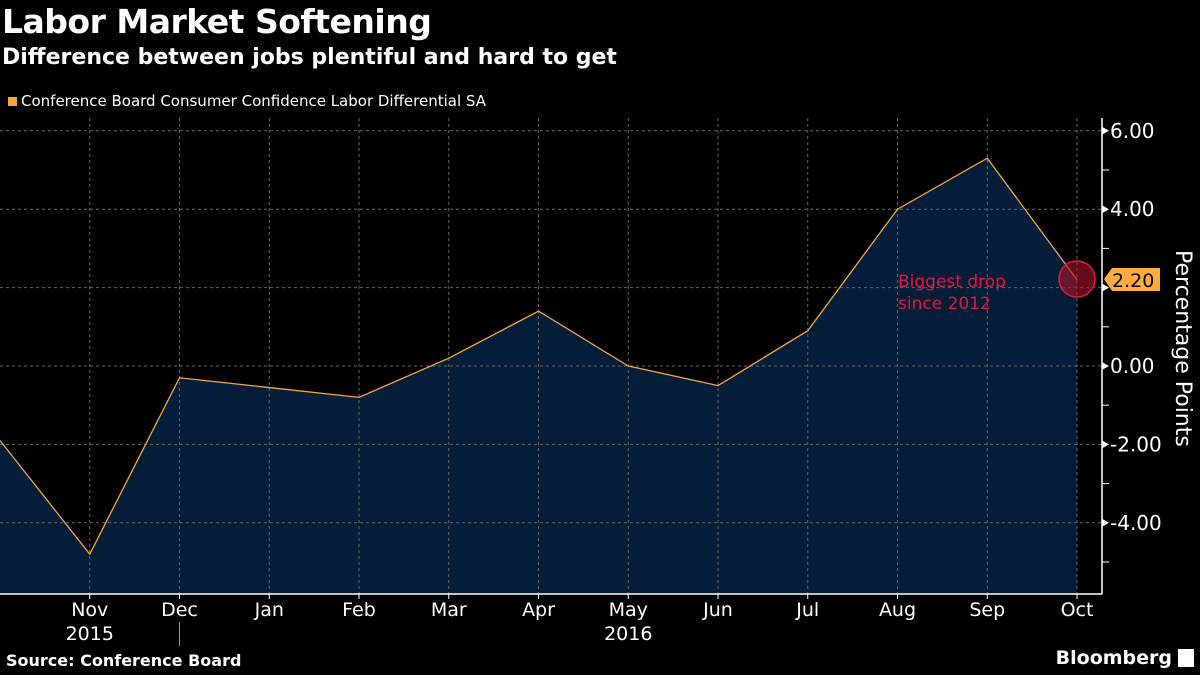 The height and width of the screenshot is (675, 1200). What do you see at coordinates (12, 101) in the screenshot?
I see `legend-swatch` at bounding box center [12, 101].